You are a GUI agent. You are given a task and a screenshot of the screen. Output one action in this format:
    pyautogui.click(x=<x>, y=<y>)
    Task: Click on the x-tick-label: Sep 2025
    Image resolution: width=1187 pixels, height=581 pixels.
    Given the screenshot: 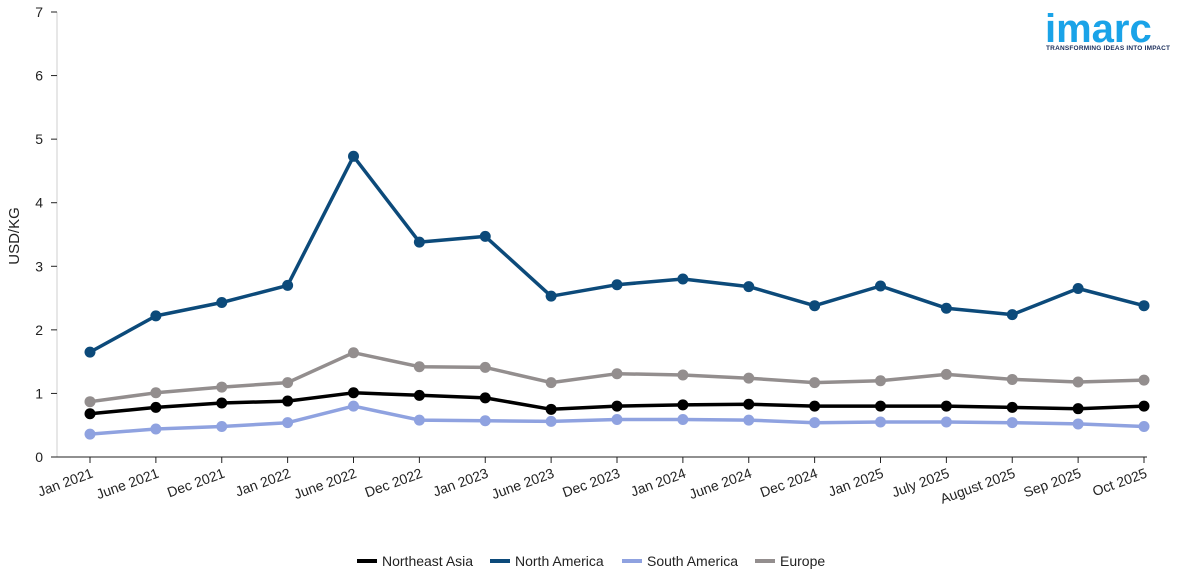 What is the action you would take?
    pyautogui.click(x=1052, y=483)
    